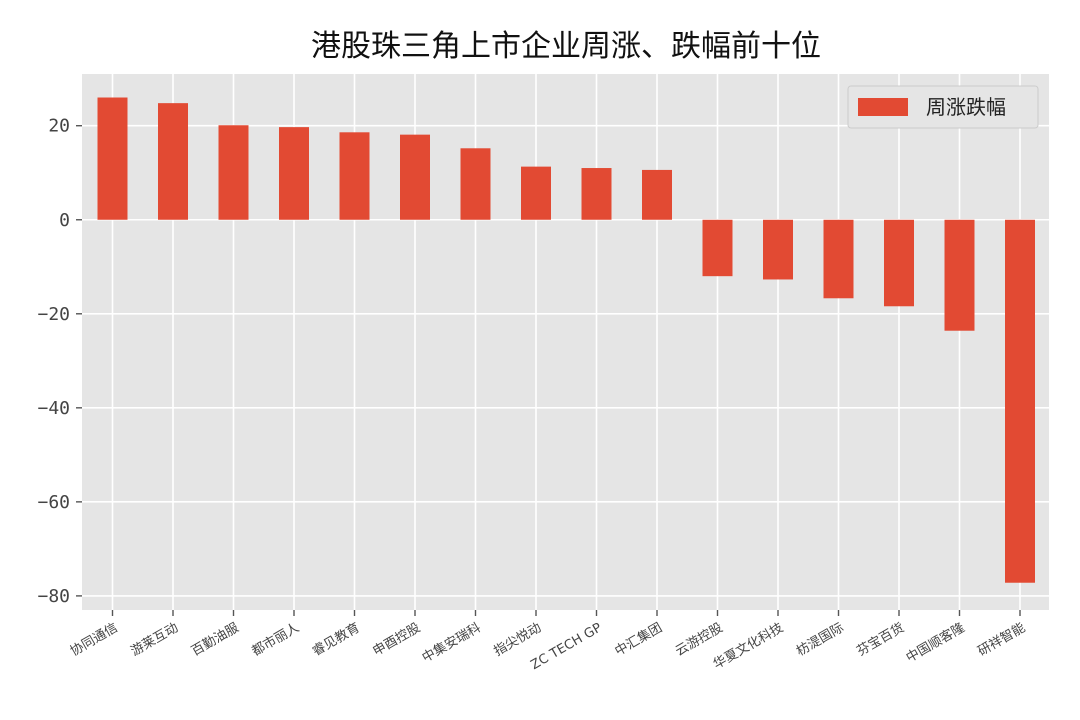 The width and height of the screenshot is (1080, 720). Describe the element at coordinates (566, 46) in the screenshot. I see `chart-title: 港股珠三角上市企业周涨、跌幅前十位` at that location.